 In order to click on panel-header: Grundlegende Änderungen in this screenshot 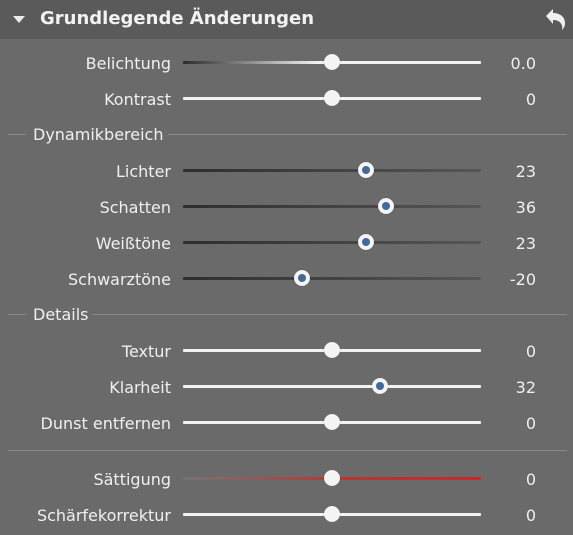, I will do `click(286, 19)`.